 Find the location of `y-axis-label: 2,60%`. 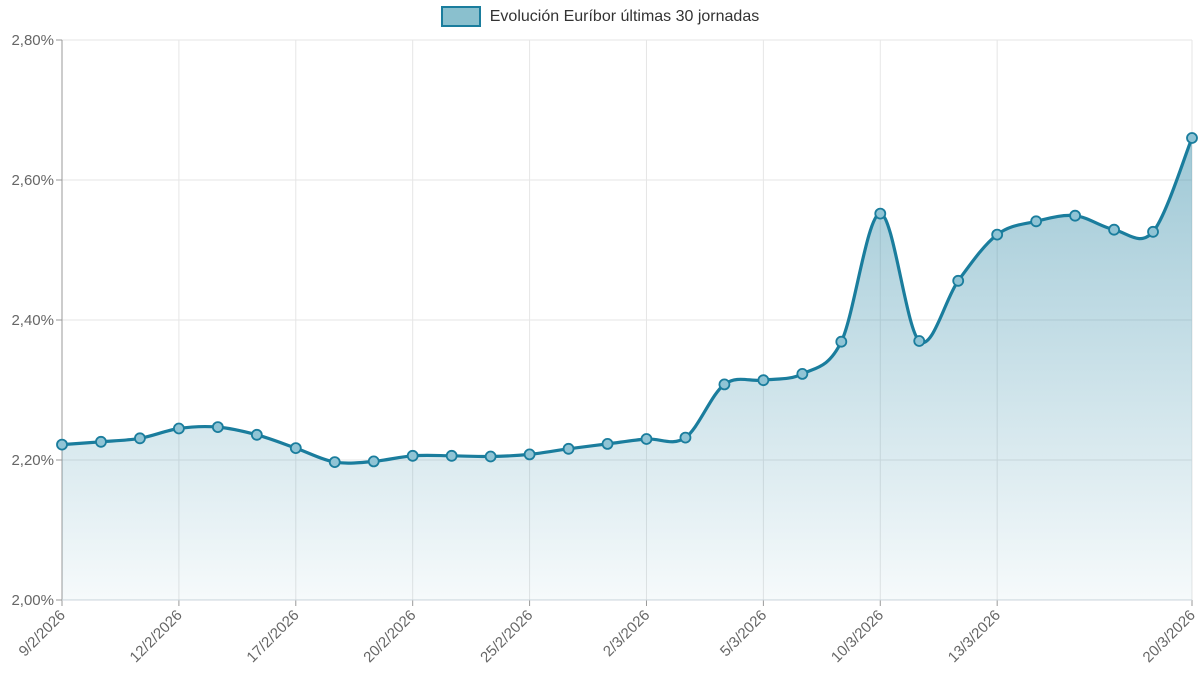

y-axis-label: 2,60% is located at coordinates (32, 180).